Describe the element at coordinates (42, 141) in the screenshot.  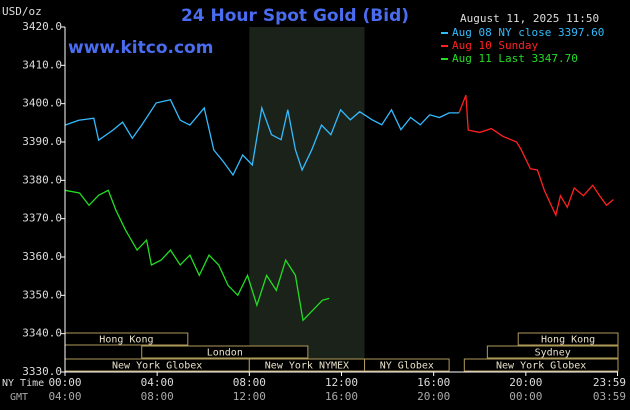
I see `y-tick-label: 3390.0` at that location.